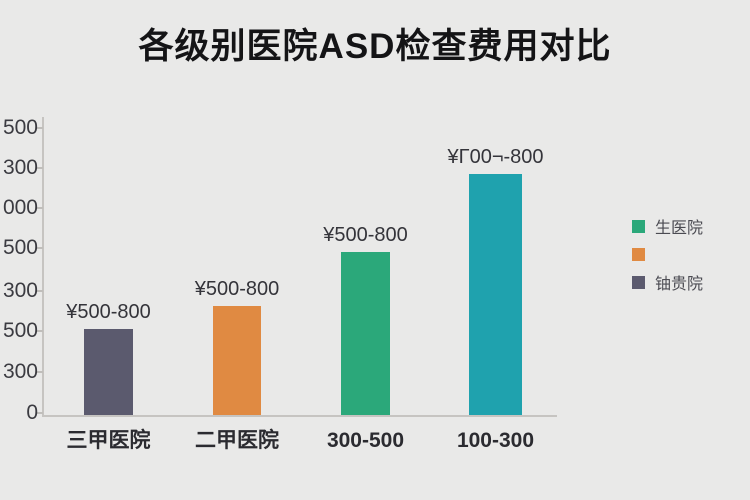  I want to click on y-axis-line, so click(43, 266).